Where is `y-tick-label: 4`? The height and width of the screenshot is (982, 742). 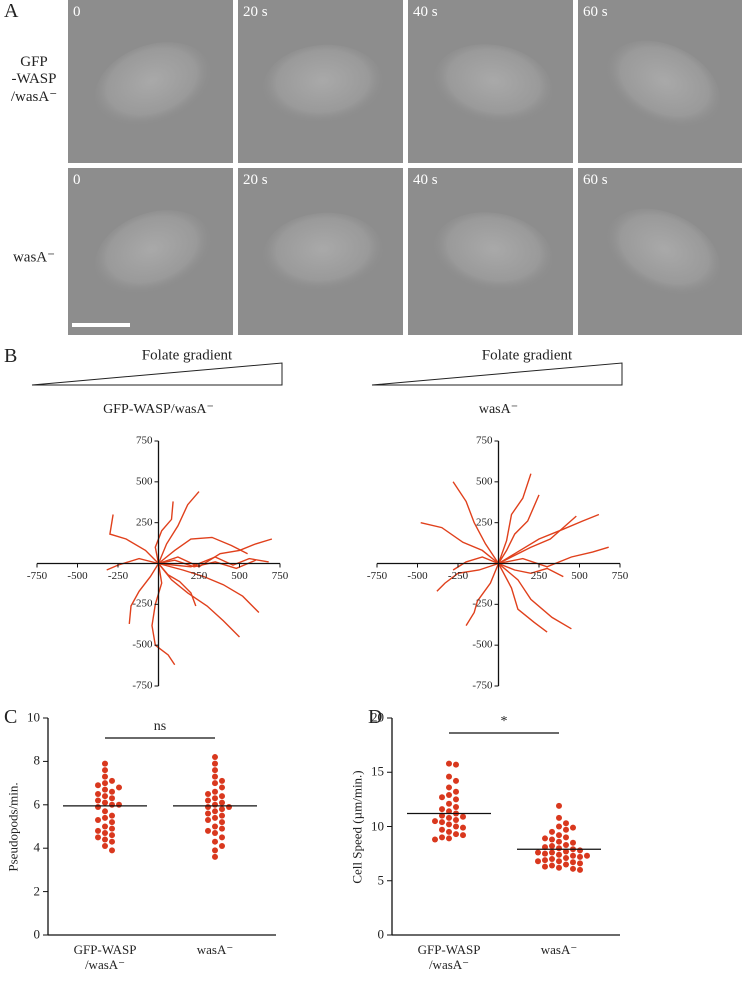
y-tick-label: 4 is located at coordinates (37, 847).